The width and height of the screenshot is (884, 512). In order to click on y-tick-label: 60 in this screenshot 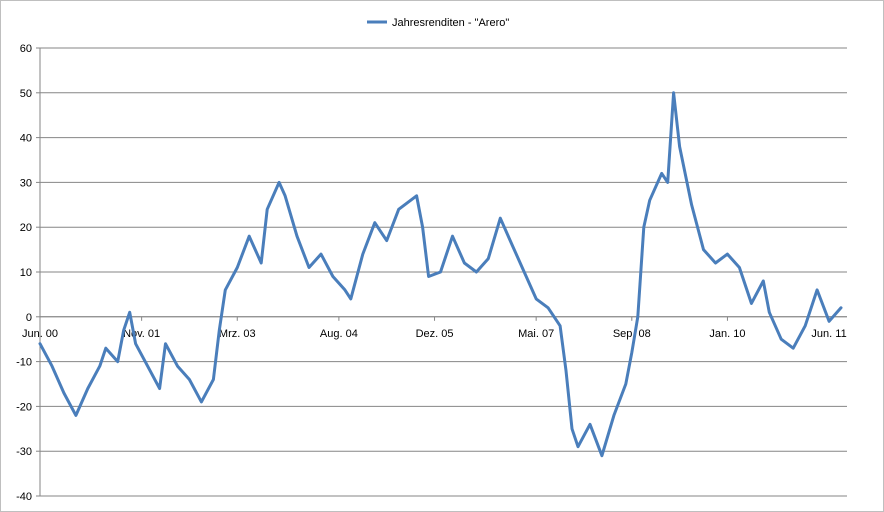, I will do `click(26, 49)`.